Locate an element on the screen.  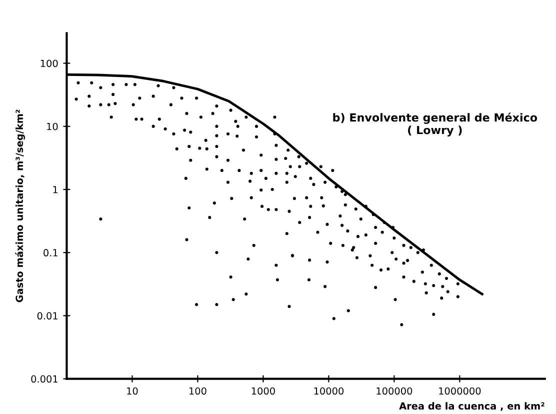
x-axis-title: Area de la cuenca , en km² is located at coordinates (471, 406).